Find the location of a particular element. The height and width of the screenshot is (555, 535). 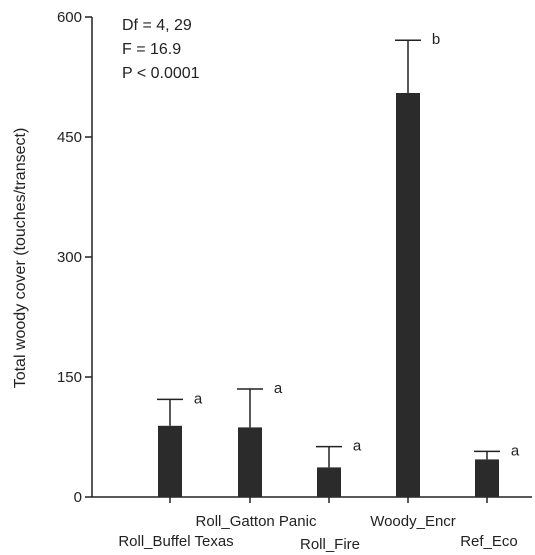

y-tick-label: 300 is located at coordinates (69, 257).